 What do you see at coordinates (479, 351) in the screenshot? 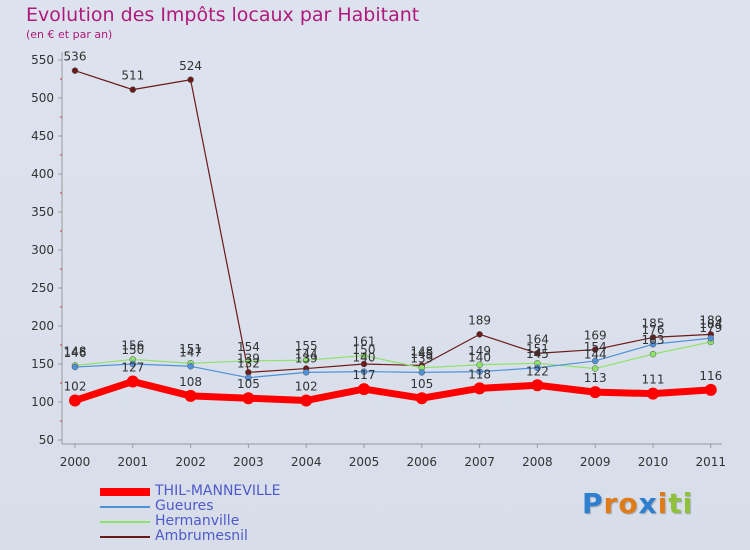
I see `data-label-hermanville: 149` at bounding box center [479, 351].